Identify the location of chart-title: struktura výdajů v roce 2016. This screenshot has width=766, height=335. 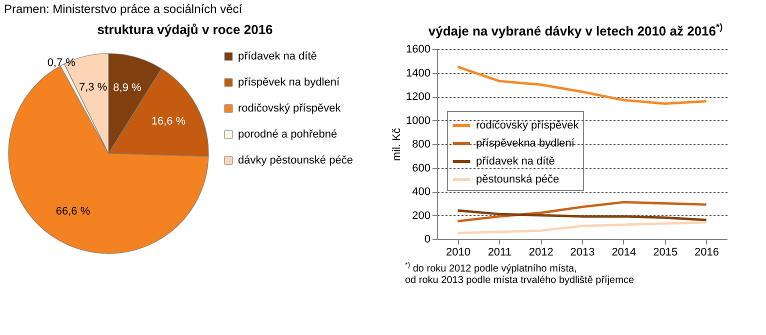
(185, 29).